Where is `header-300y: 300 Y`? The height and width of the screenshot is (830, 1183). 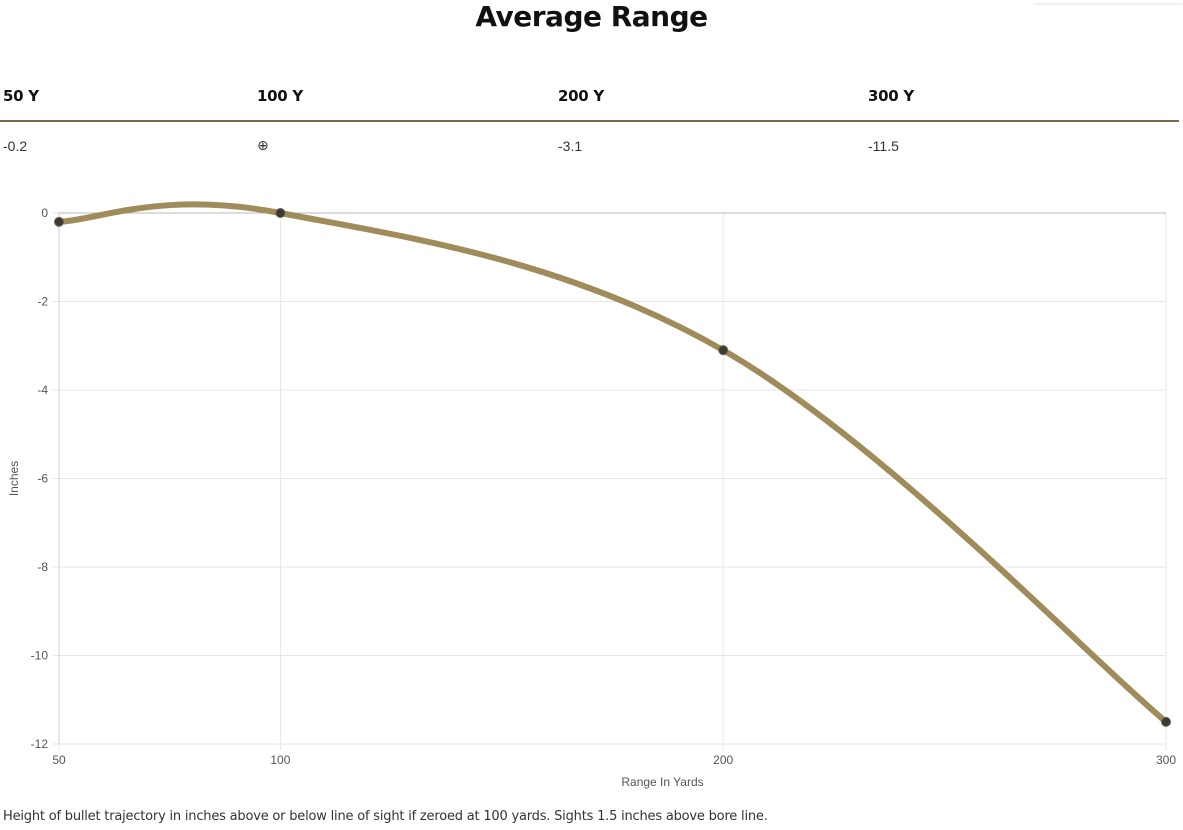 header-300y: 300 Y is located at coordinates (891, 96).